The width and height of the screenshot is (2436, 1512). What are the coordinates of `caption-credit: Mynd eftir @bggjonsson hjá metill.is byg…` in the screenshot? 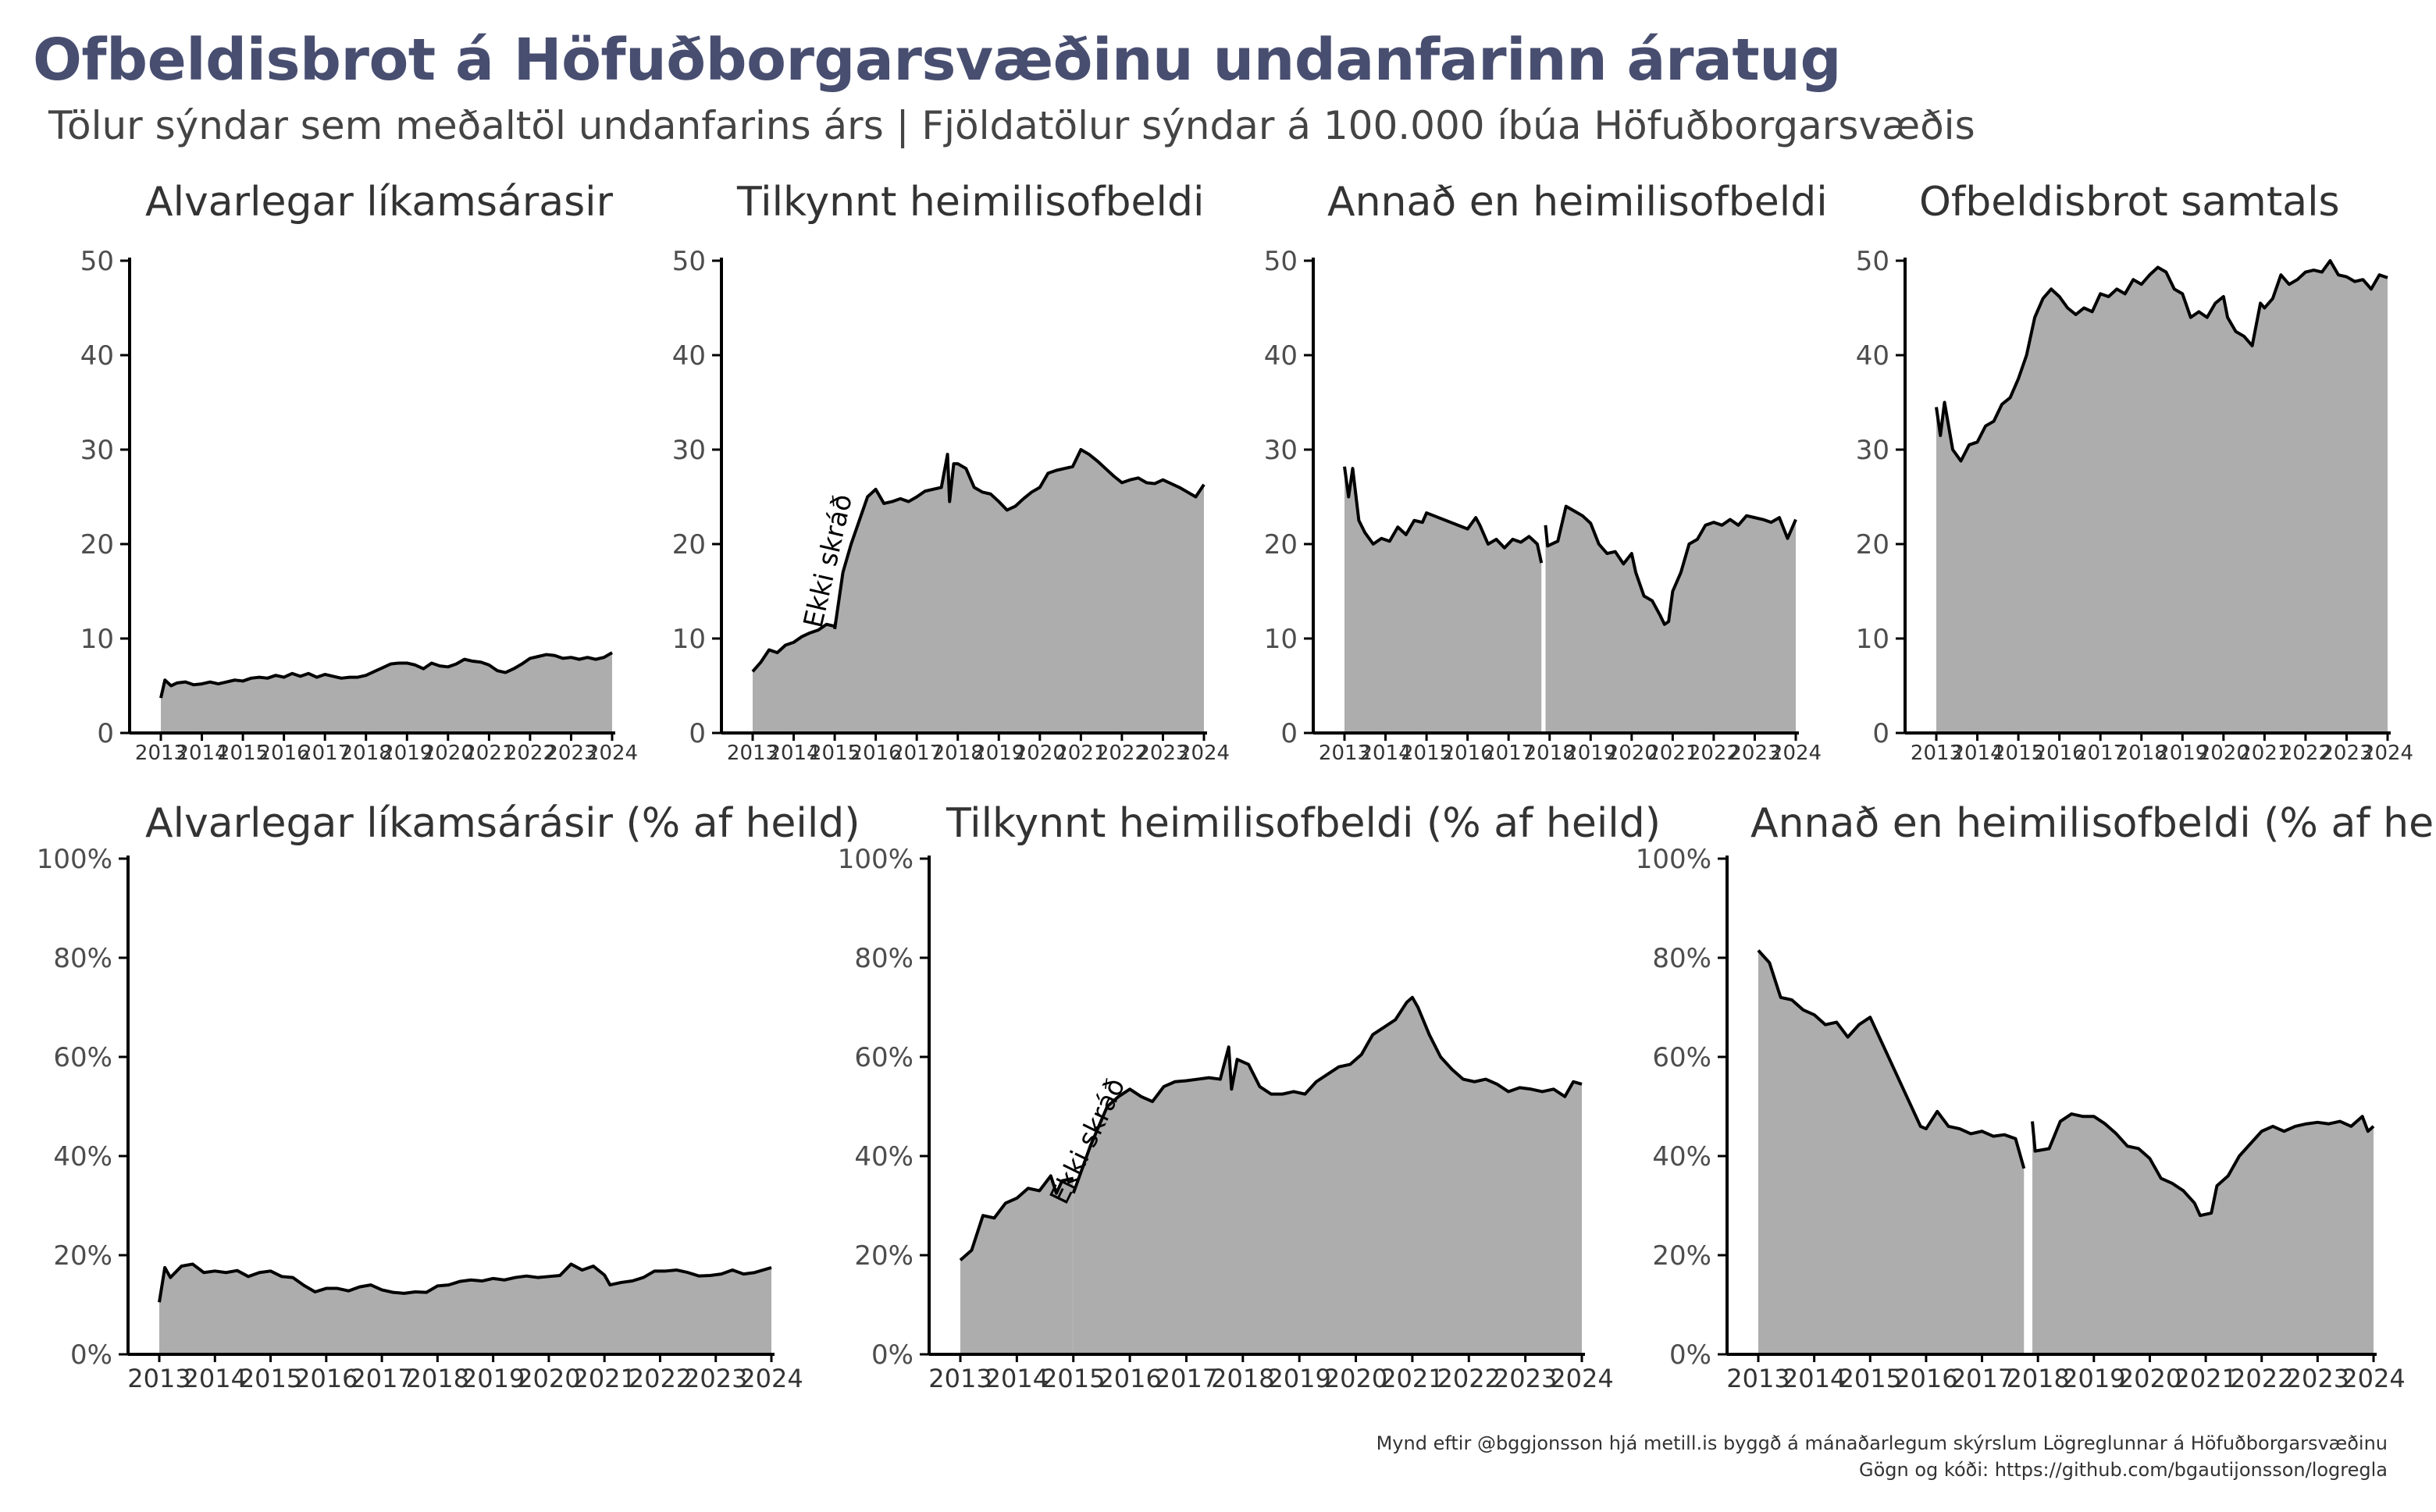 It's located at (1882, 1443).